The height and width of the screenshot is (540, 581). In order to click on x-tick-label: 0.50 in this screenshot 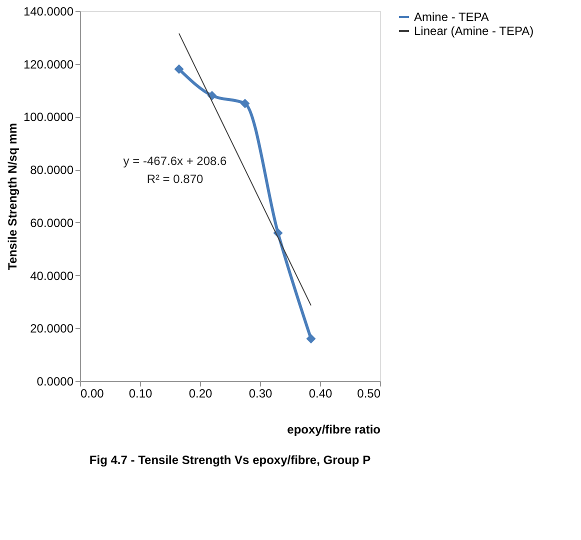, I will do `click(369, 393)`.